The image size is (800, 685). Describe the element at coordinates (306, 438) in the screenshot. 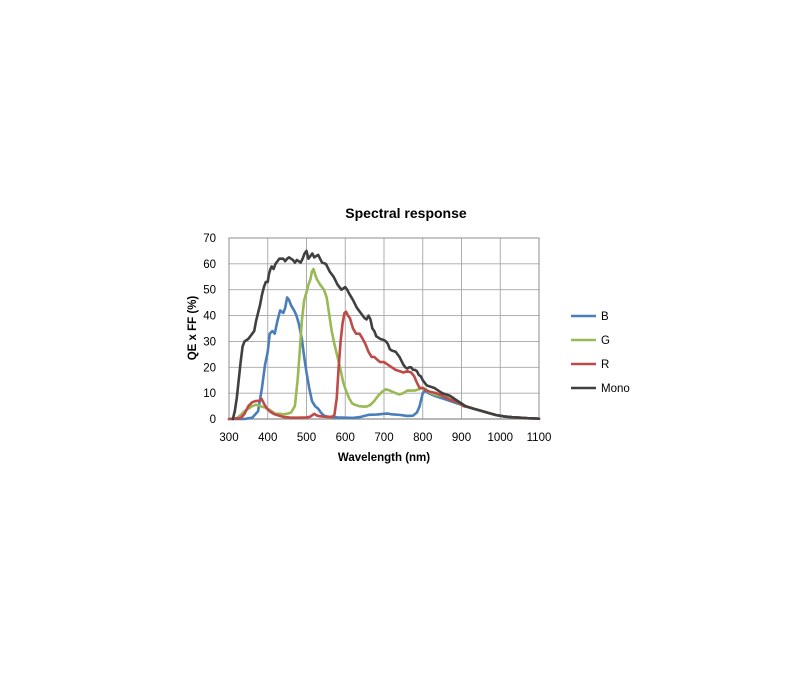

I see `x-tick-label: 500` at that location.